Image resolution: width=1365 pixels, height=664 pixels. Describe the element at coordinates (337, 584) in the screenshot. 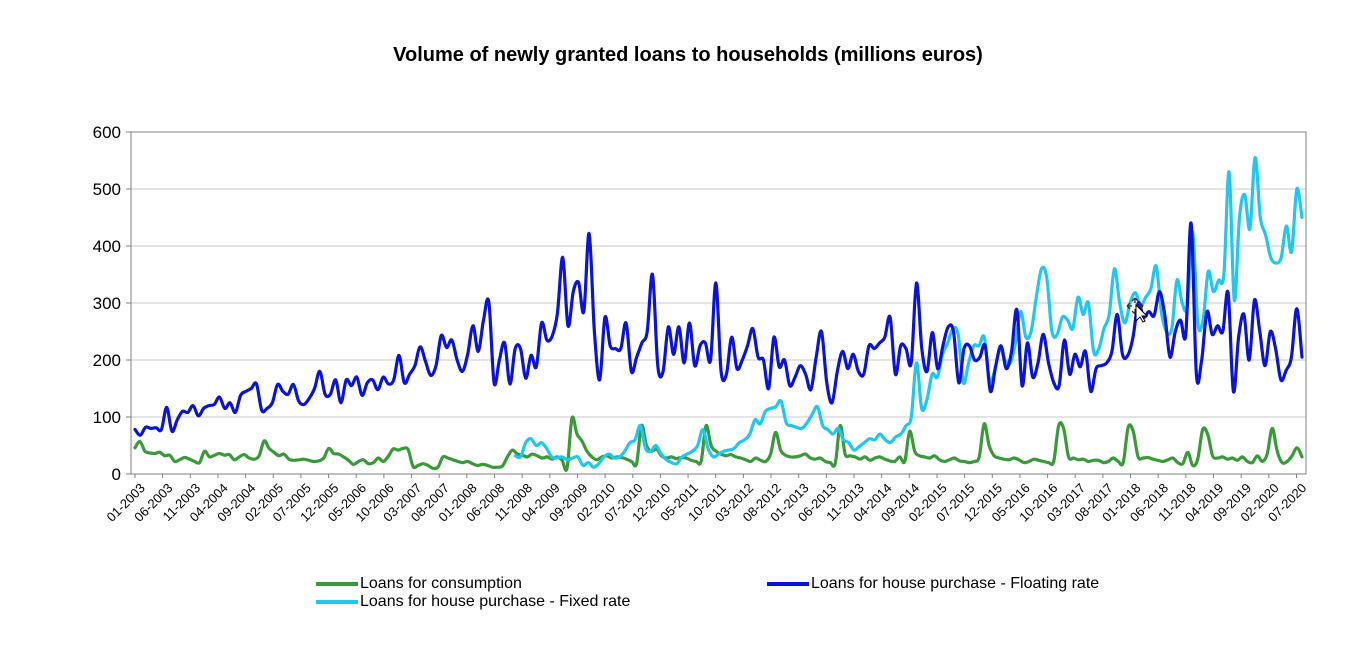

I see `legend-swatch-consumption` at that location.